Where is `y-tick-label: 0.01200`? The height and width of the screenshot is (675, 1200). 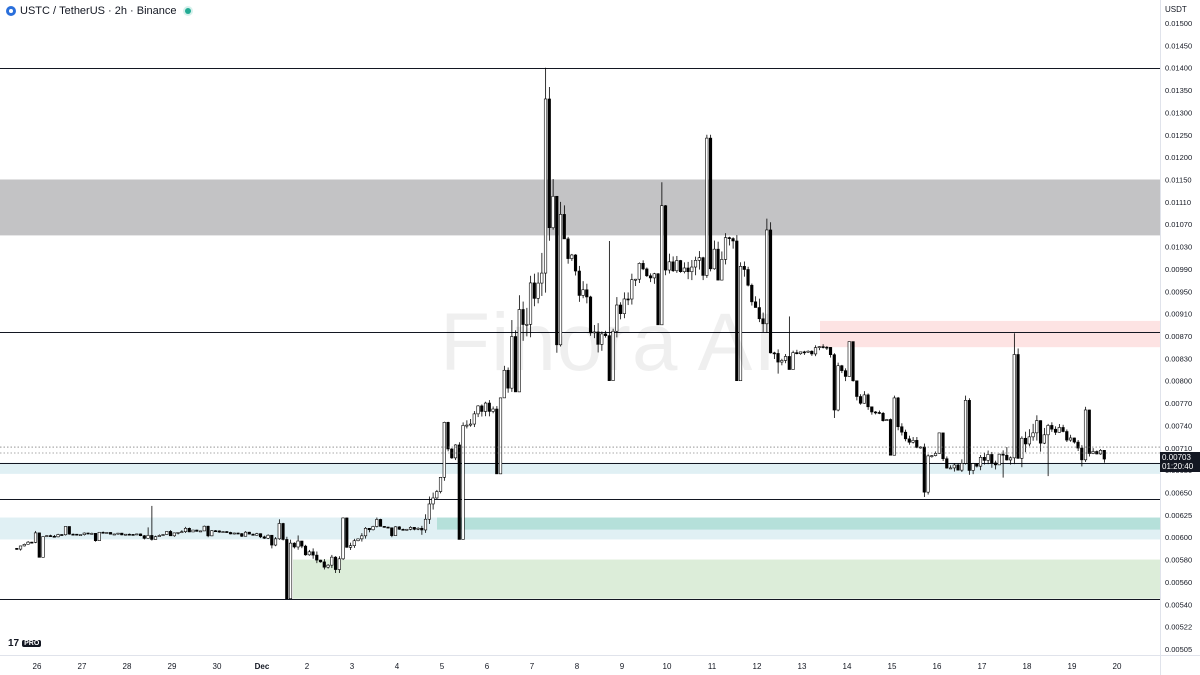
y-tick-label: 0.01200 is located at coordinates (1178, 157).